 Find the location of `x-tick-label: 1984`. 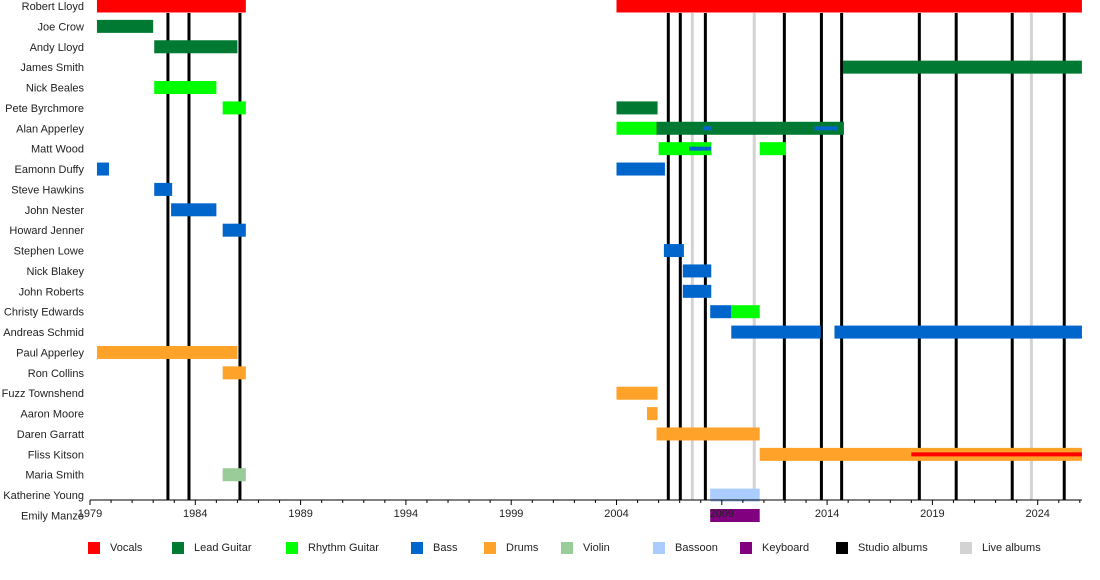

x-tick-label: 1984 is located at coordinates (195, 514).